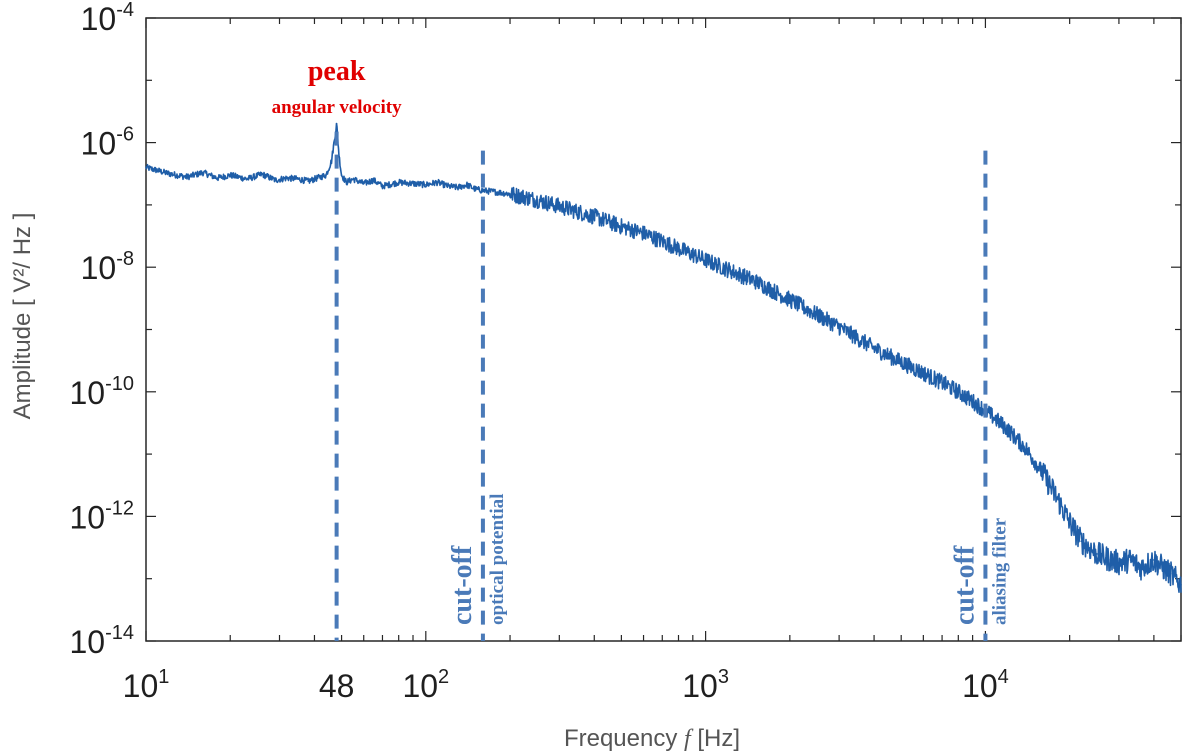  I want to click on peak-title: peak, so click(337, 71).